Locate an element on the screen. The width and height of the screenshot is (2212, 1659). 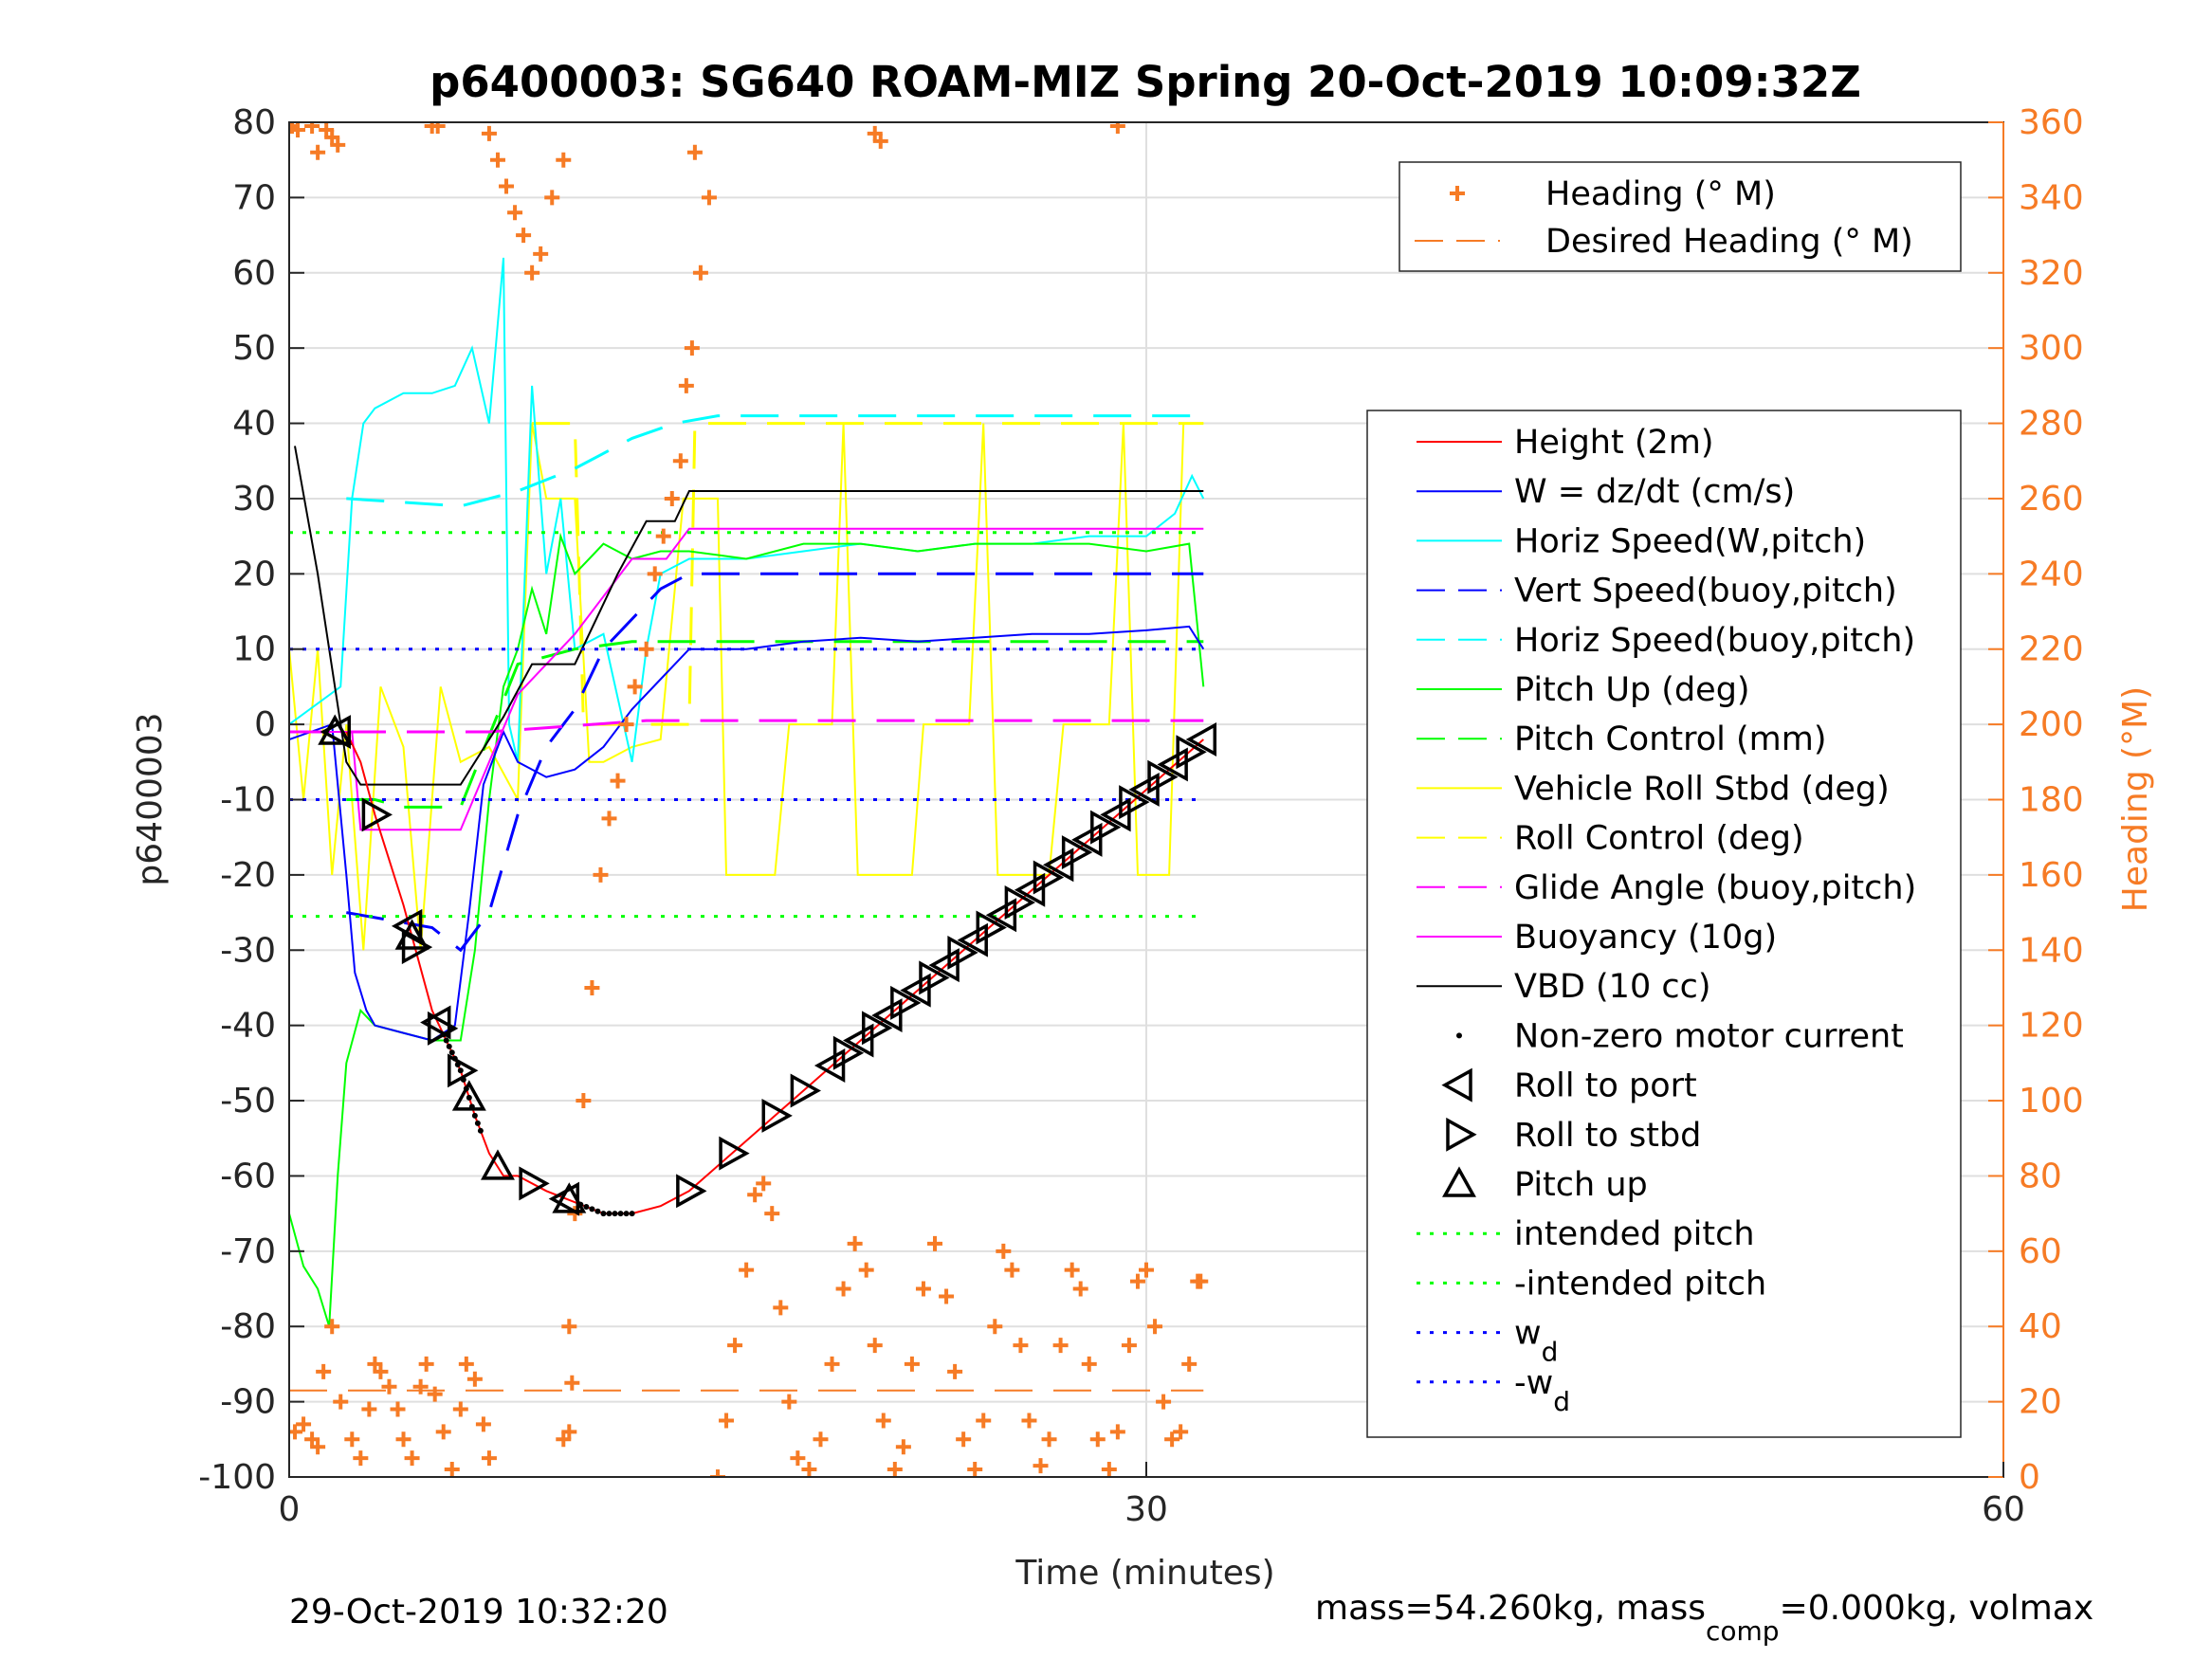
legend-label: Pitch Up (deg) is located at coordinates (1632, 690).